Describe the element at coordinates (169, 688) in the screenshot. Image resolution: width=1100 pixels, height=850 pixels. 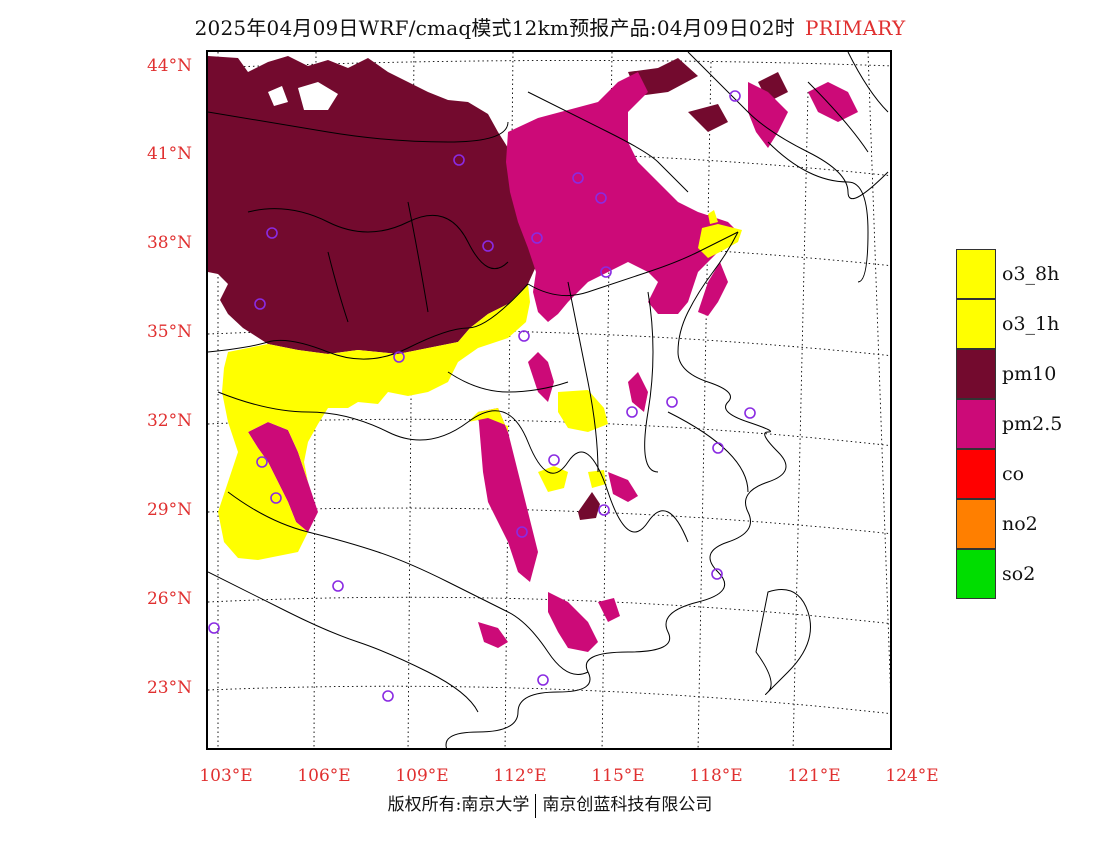
I see `lat-label: 23°N` at that location.